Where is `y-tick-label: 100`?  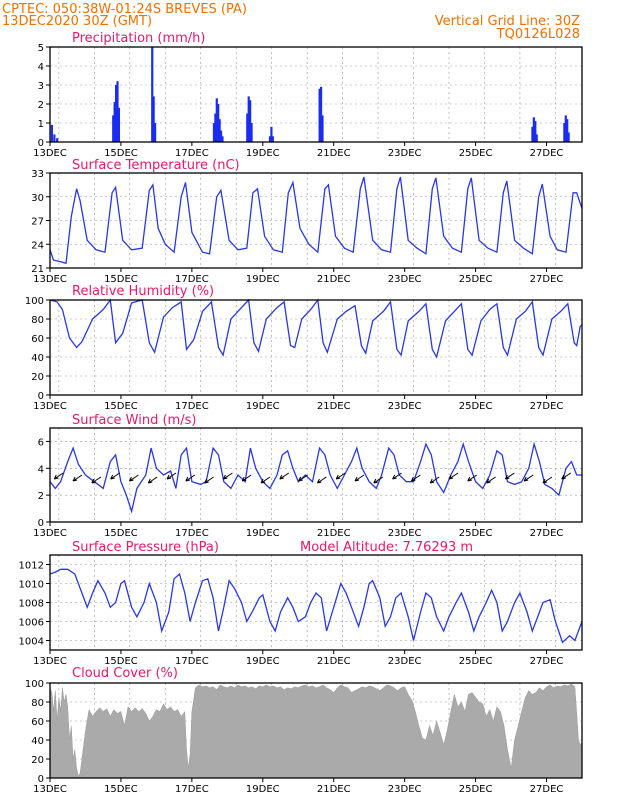
y-tick-label: 100 is located at coordinates (34, 301).